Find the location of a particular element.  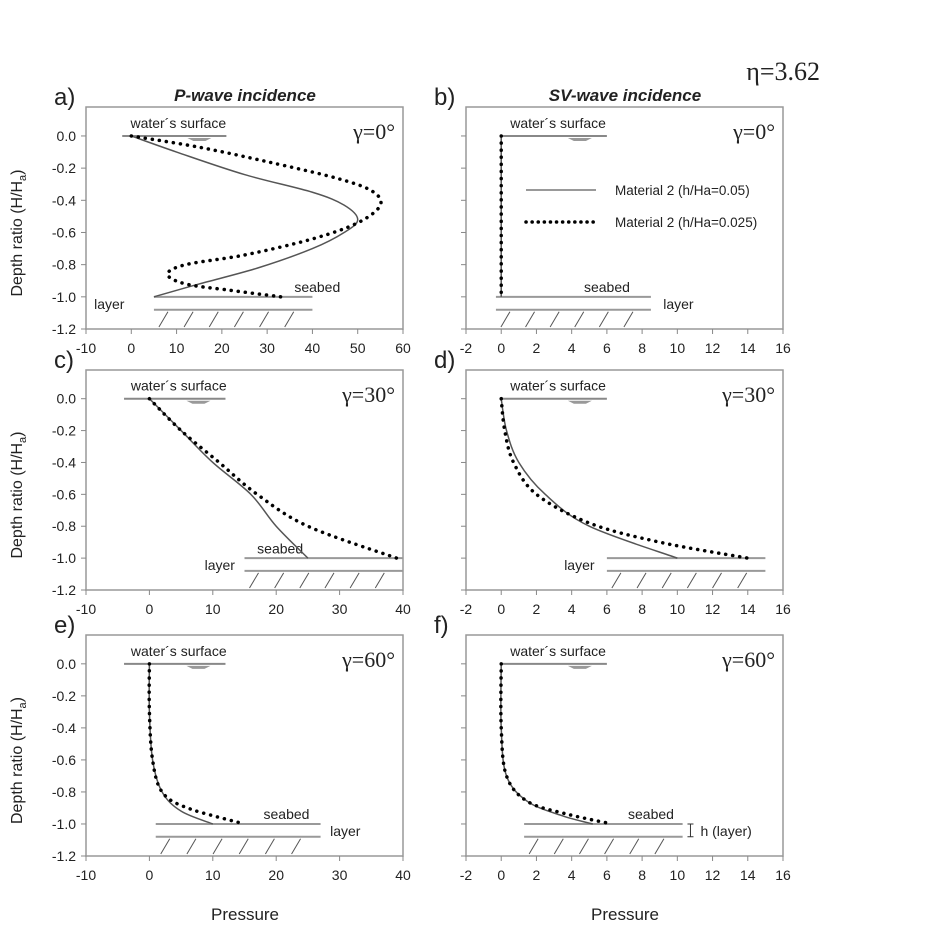

incidence-angle: γ=60° is located at coordinates (748, 659).